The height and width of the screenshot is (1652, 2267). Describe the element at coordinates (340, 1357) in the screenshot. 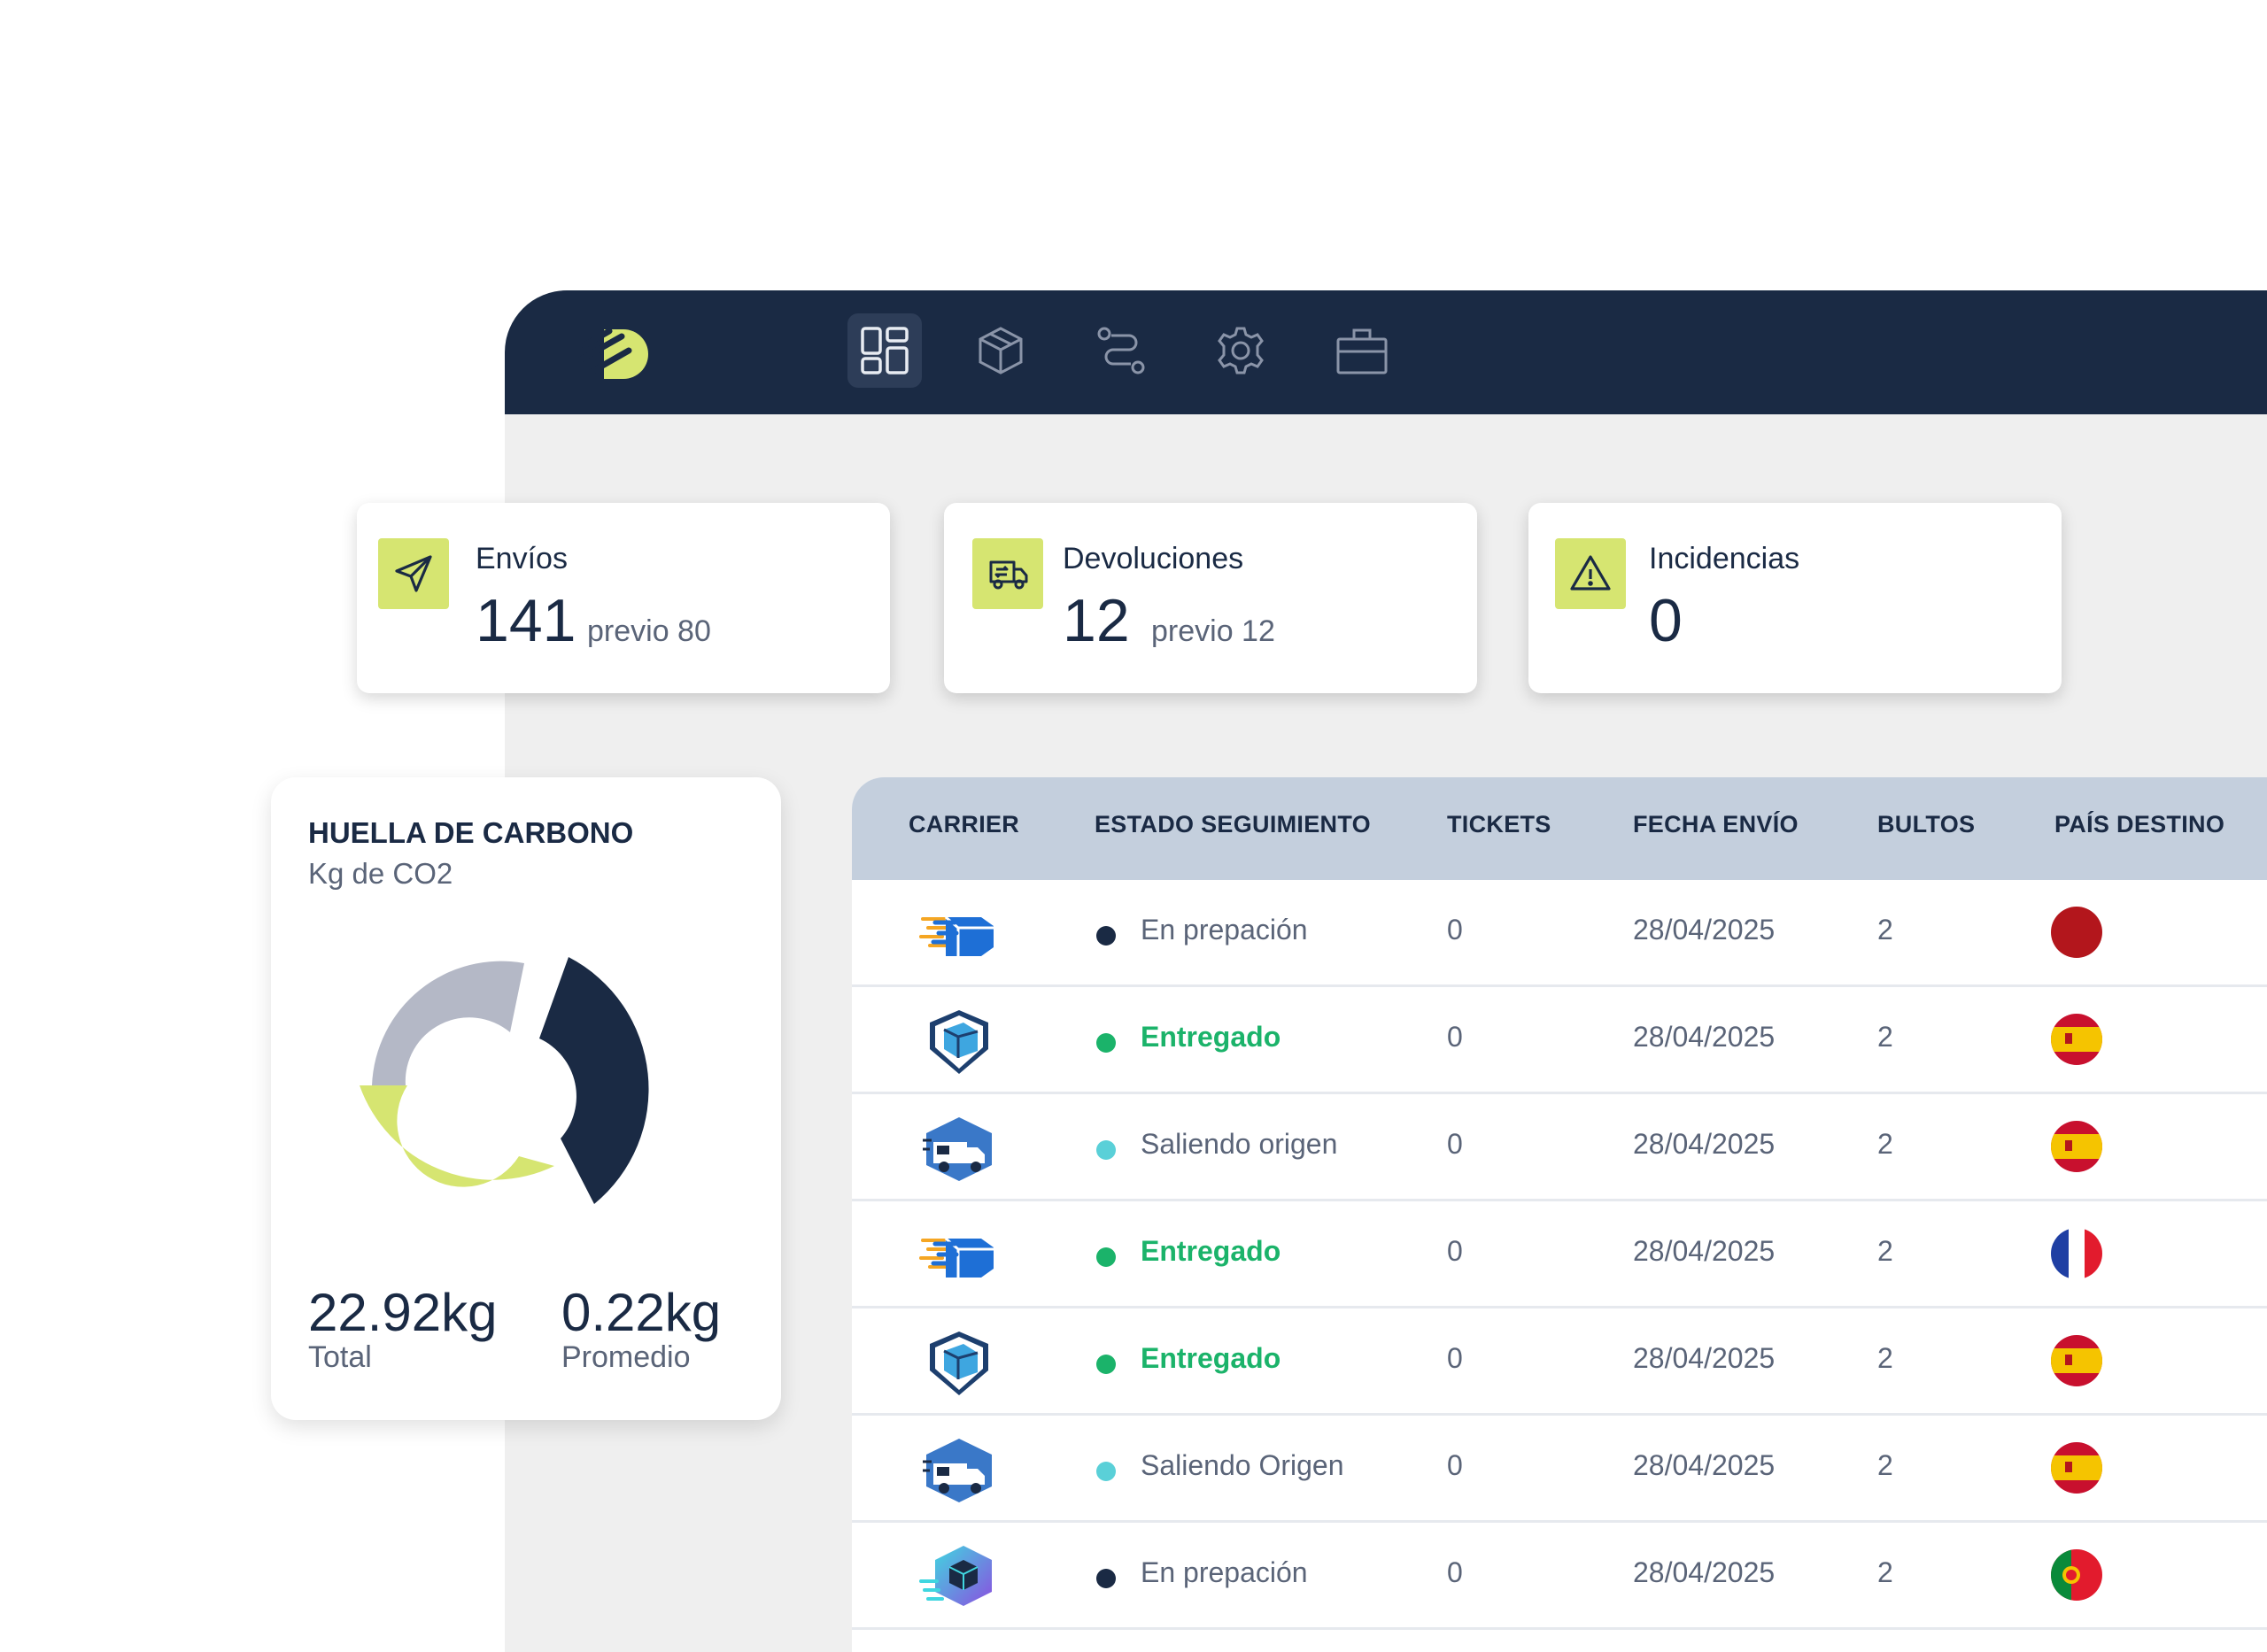

I see `total-label: Total` at that location.